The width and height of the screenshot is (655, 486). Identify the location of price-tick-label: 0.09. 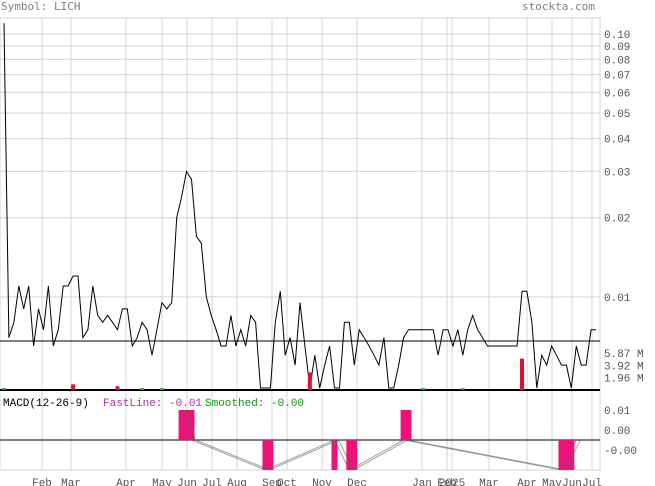
(617, 48).